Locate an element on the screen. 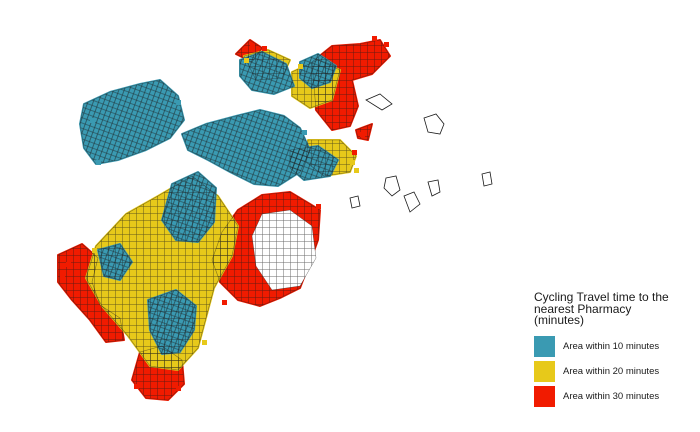  harbor-islands is located at coordinates (421, 153).